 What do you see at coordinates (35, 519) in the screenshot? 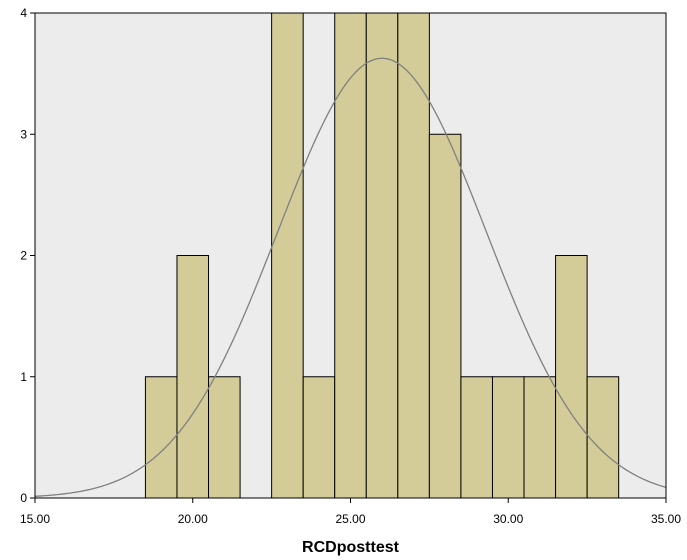
I see `x-tick-label: 15.00` at bounding box center [35, 519].